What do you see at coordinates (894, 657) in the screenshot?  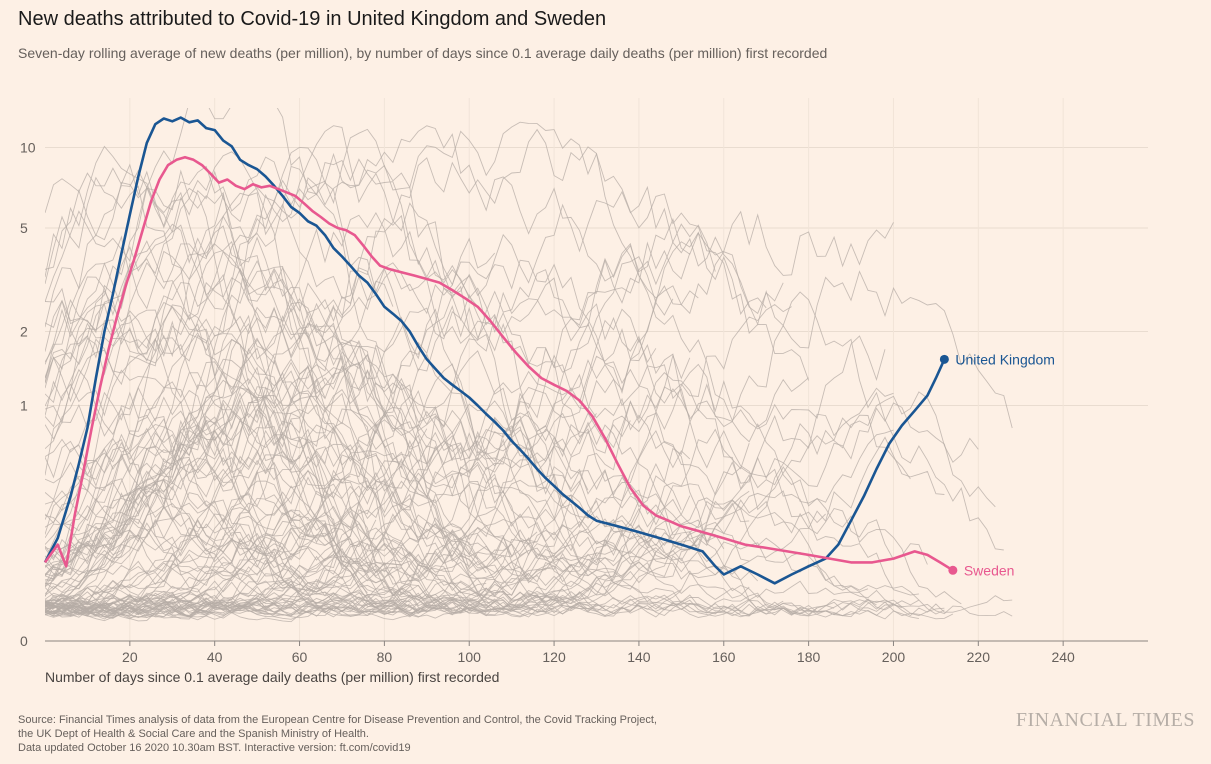 I see `x-tick-label: 200` at bounding box center [894, 657].